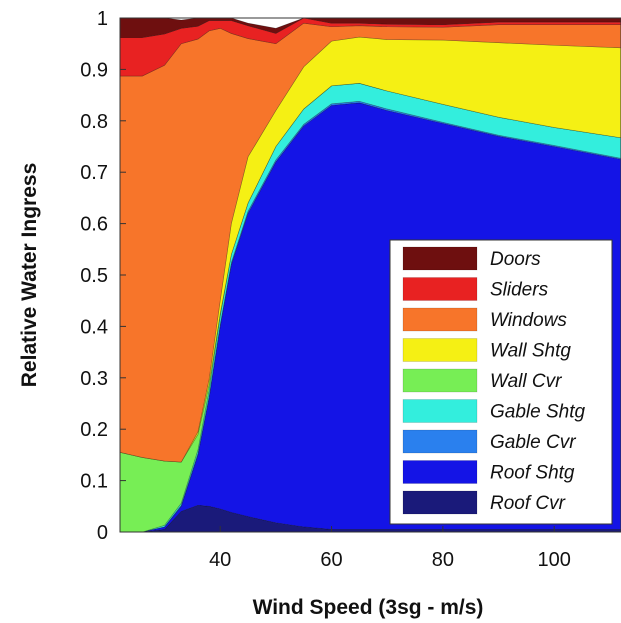  I want to click on legend-label-doors: Doors, so click(515, 259).